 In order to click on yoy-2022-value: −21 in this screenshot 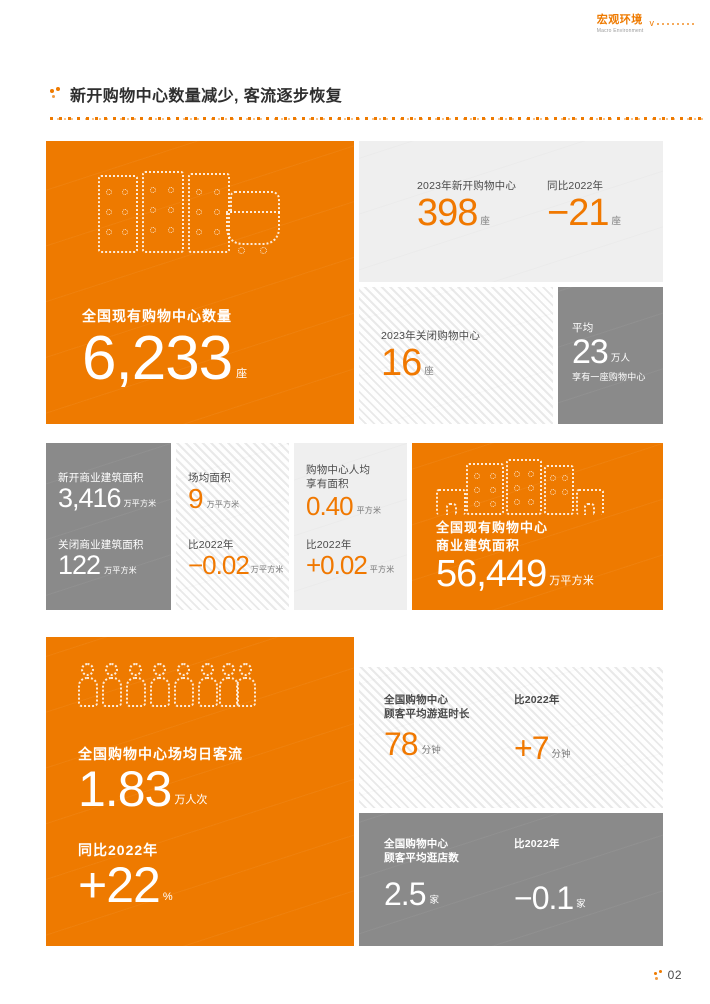, I will do `click(578, 213)`.